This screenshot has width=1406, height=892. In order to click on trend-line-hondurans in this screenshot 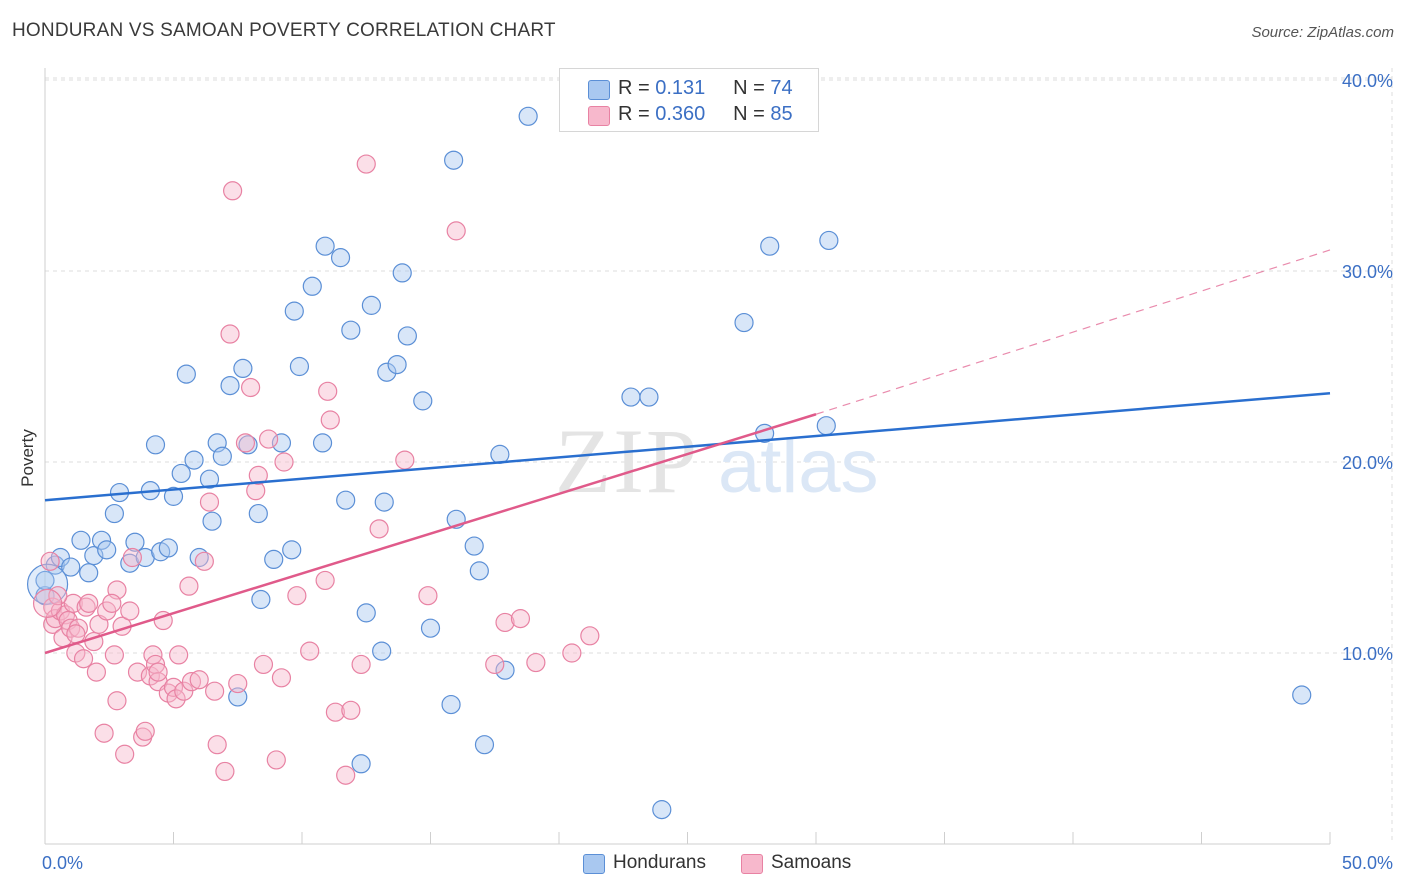, I will do `click(687, 446)`.